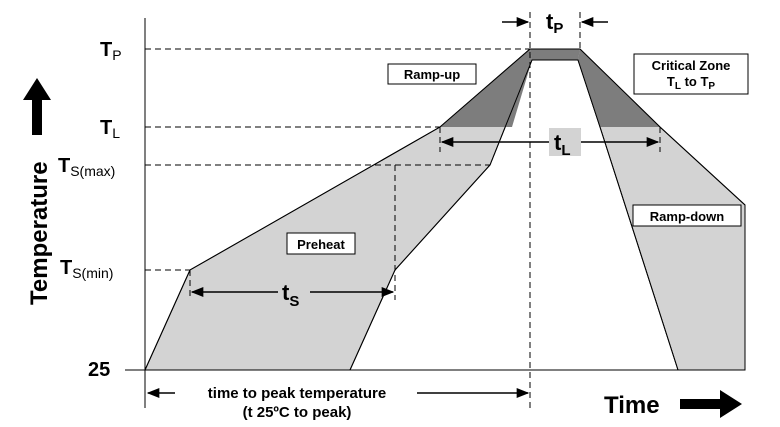 The height and width of the screenshot is (427, 780). What do you see at coordinates (39, 233) in the screenshot?
I see `y-axis-title: Temperature` at bounding box center [39, 233].